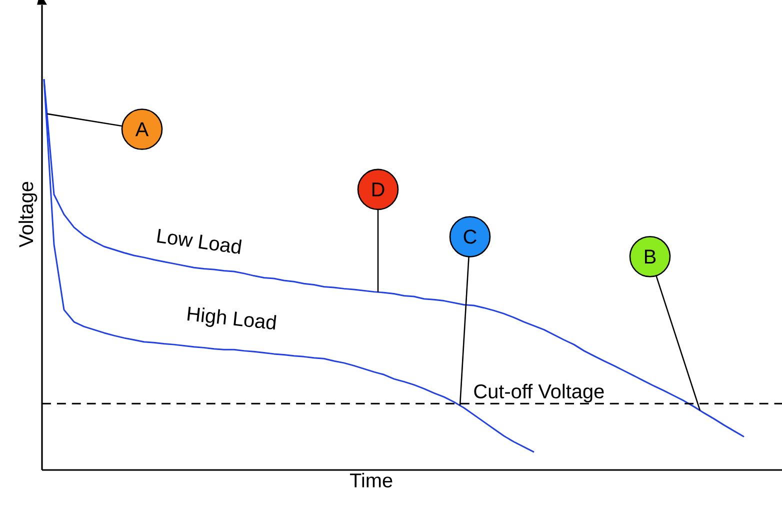  Describe the element at coordinates (142, 129) in the screenshot. I see `annotation: A` at that location.